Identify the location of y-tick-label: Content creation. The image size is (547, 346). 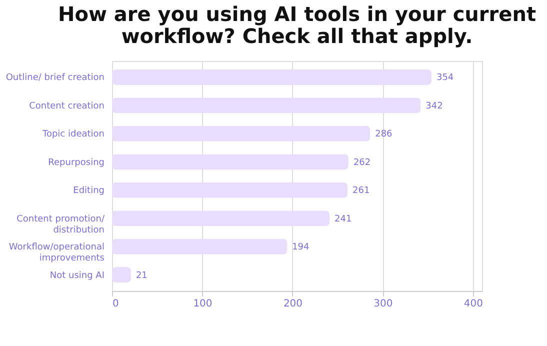
(66, 106).